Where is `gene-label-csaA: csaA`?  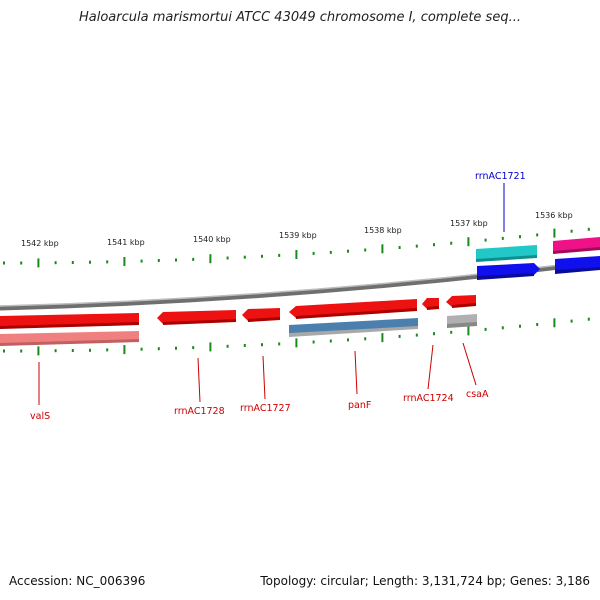
gene-label-csaA: csaA is located at coordinates (477, 394).